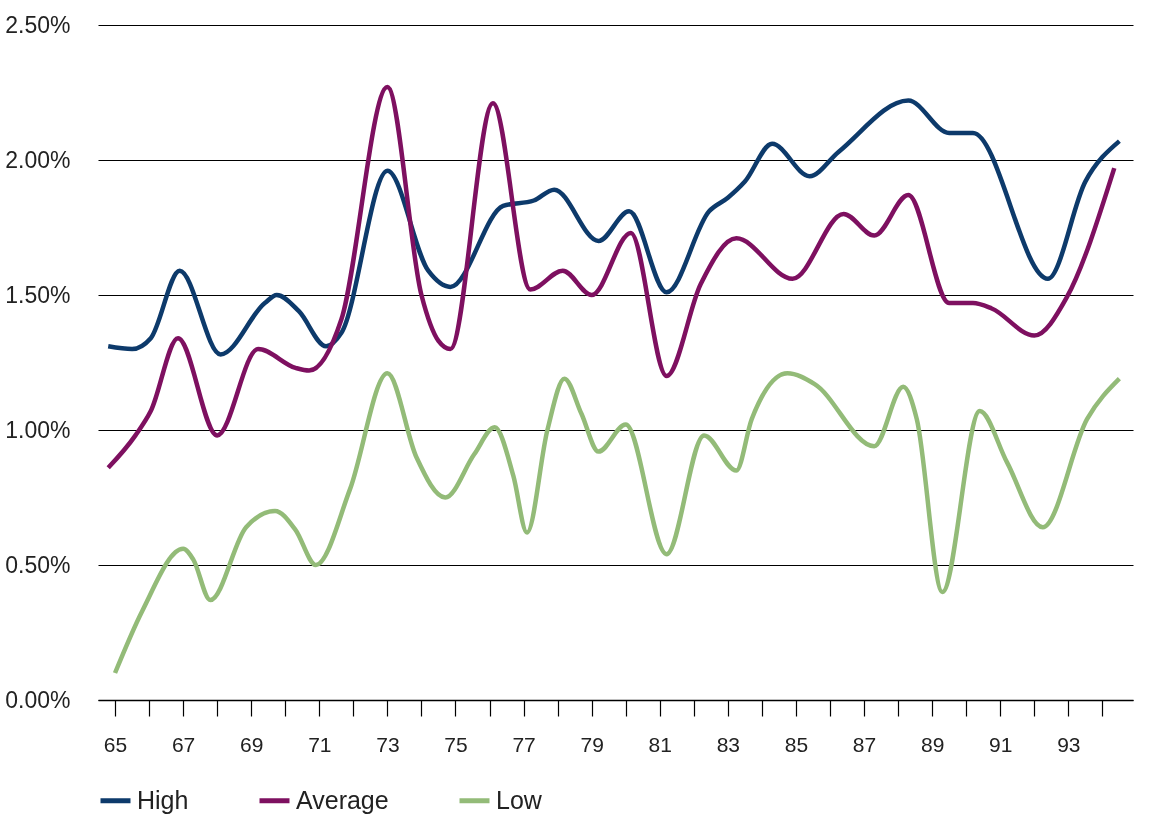 Image resolution: width=1165 pixels, height=834 pixels. Describe the element at coordinates (342, 799) in the screenshot. I see `legend-label: Average` at that location.